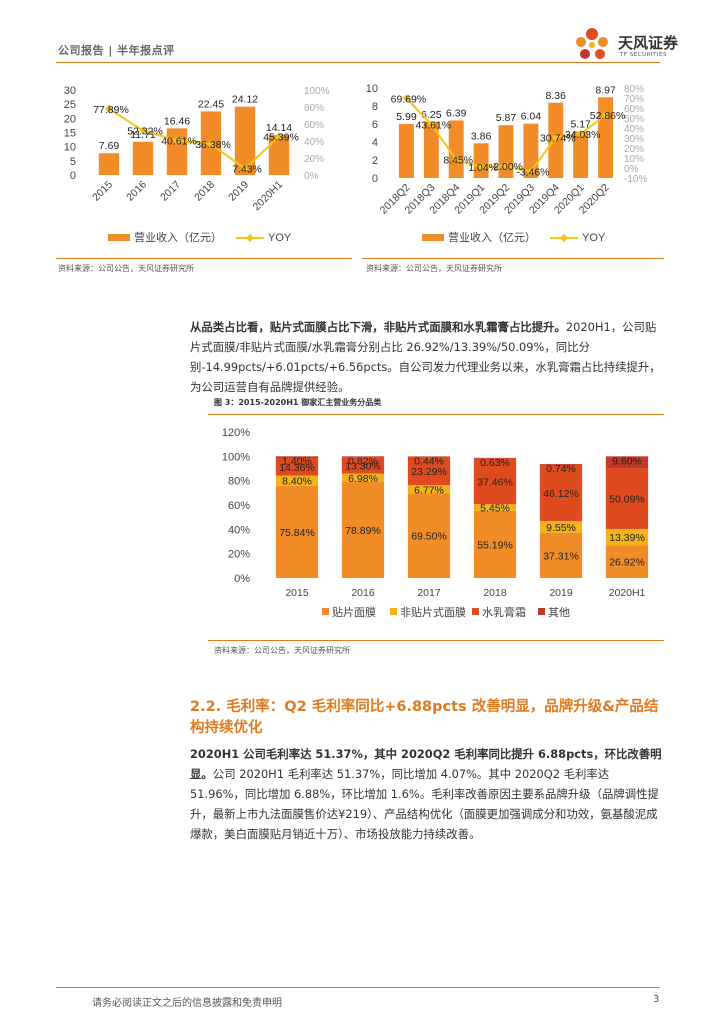  Describe the element at coordinates (634, 129) in the screenshot. I see `right-tick-label: 40%` at that location.